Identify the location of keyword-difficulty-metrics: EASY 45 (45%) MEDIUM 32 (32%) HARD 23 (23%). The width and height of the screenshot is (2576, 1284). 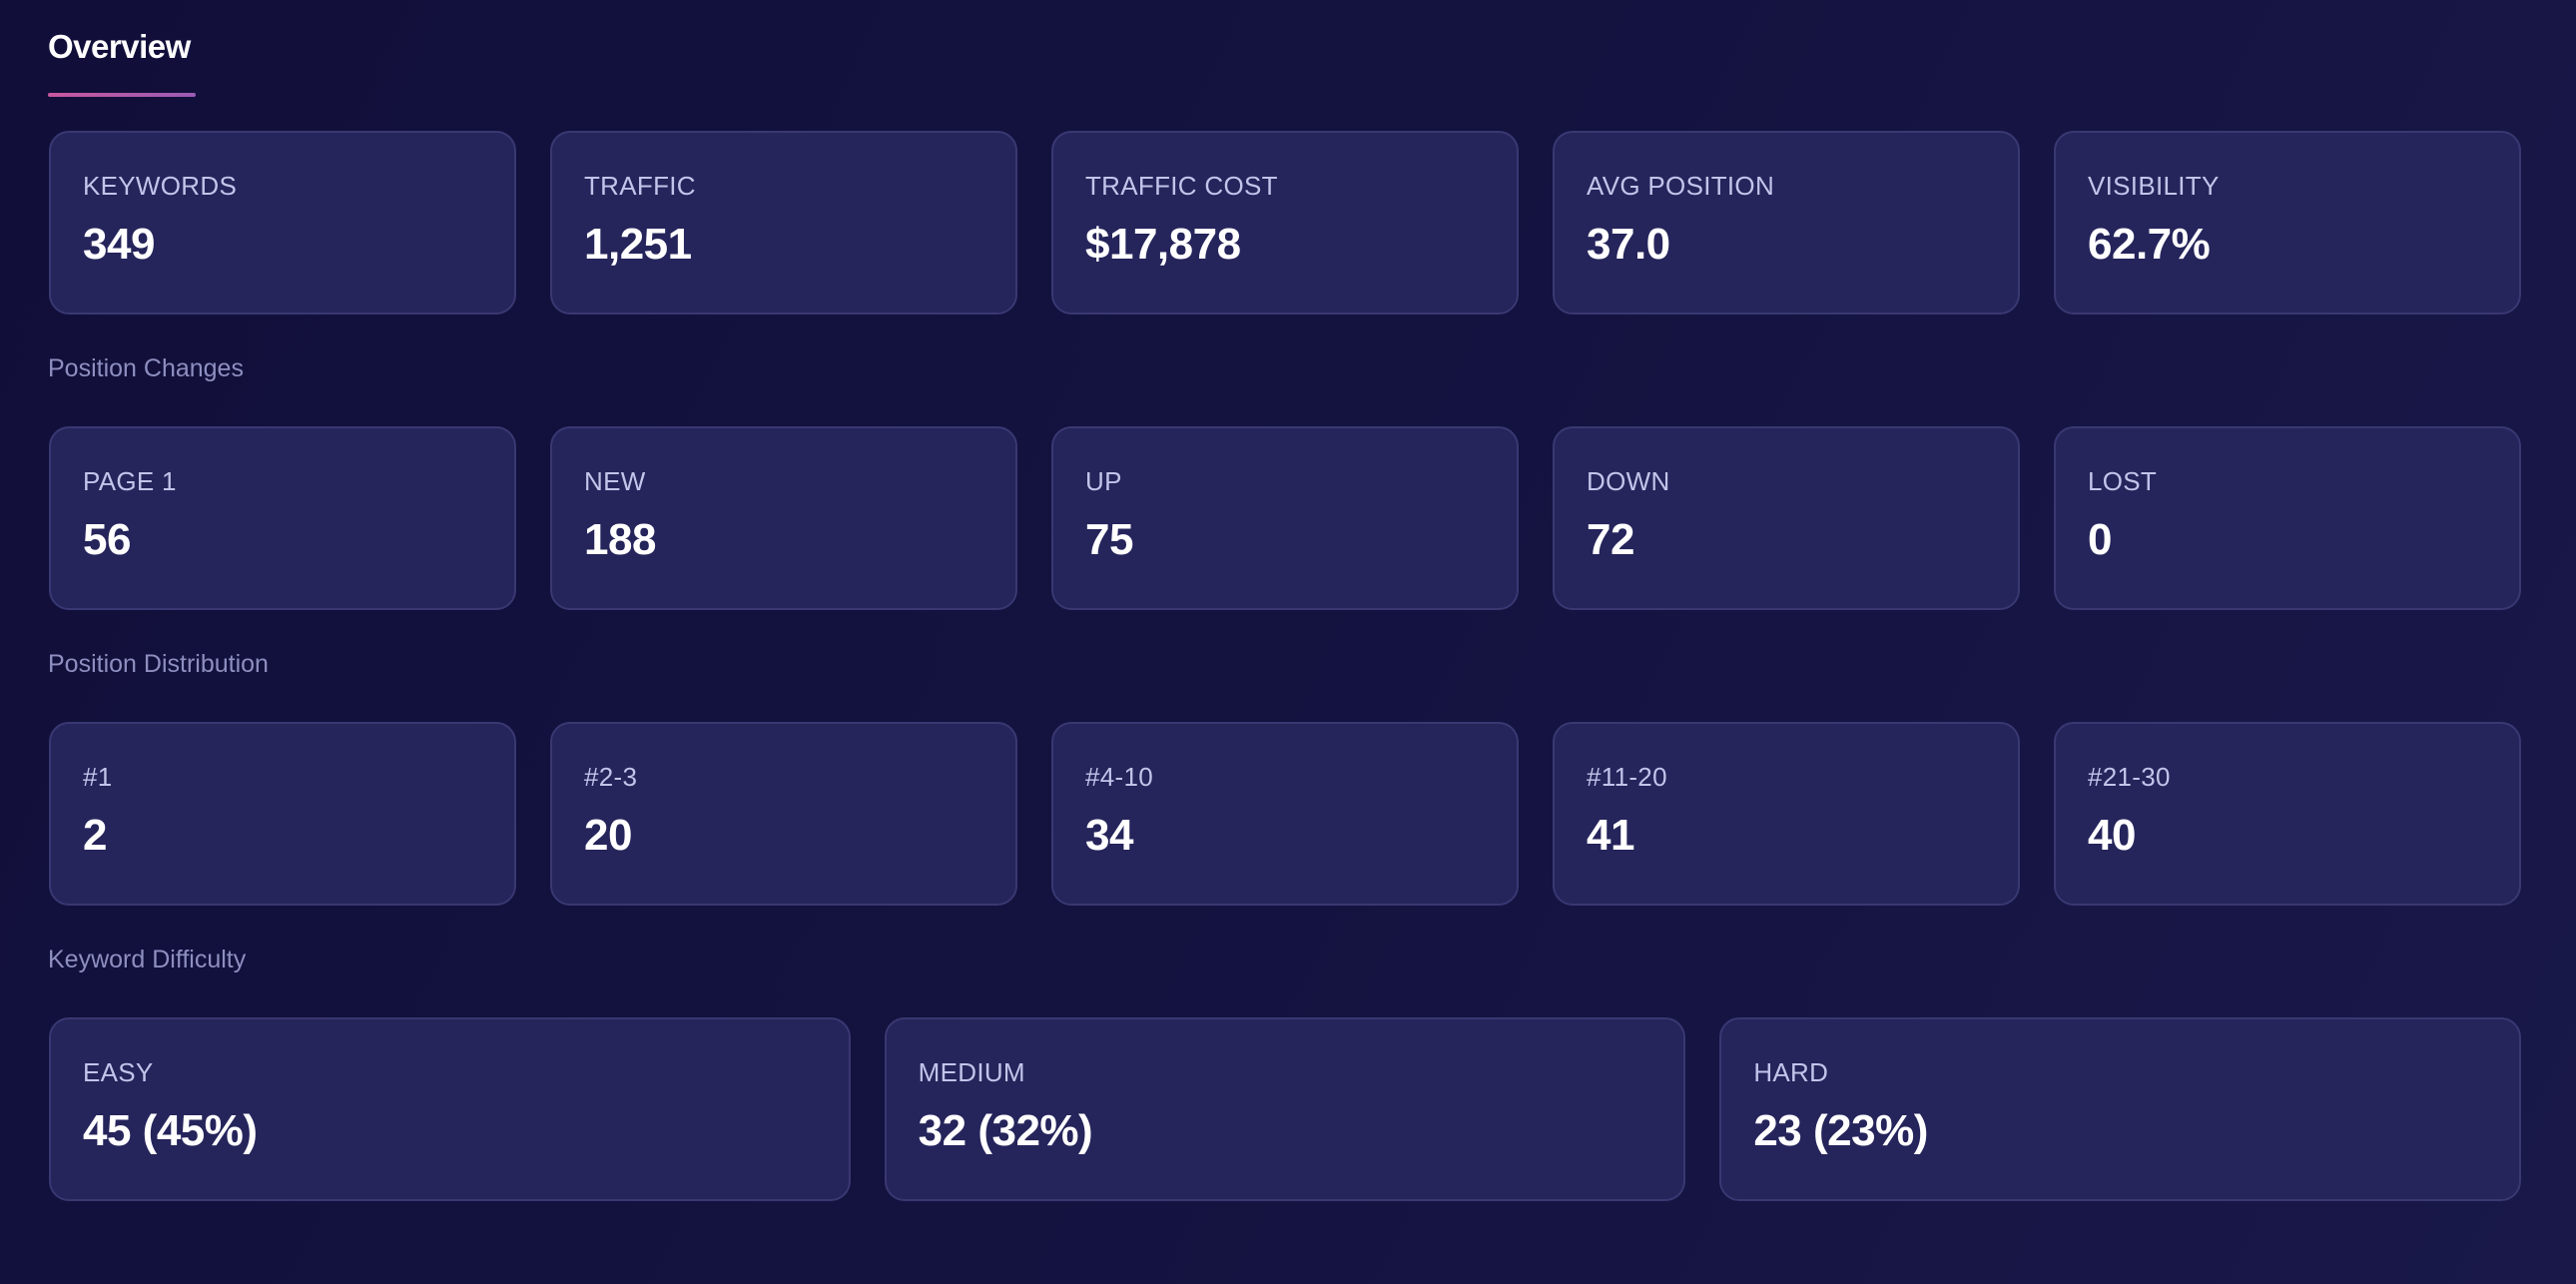
(1285, 1109).